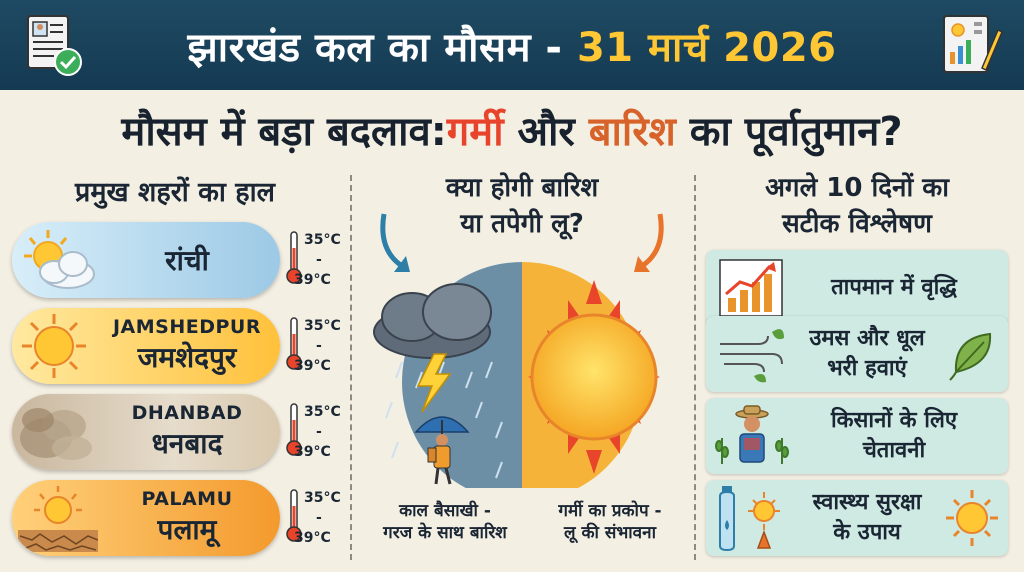 This screenshot has height=572, width=1024. Describe the element at coordinates (186, 327) in the screenshot. I see `city-name-english: JAMSHEDPUR` at that location.